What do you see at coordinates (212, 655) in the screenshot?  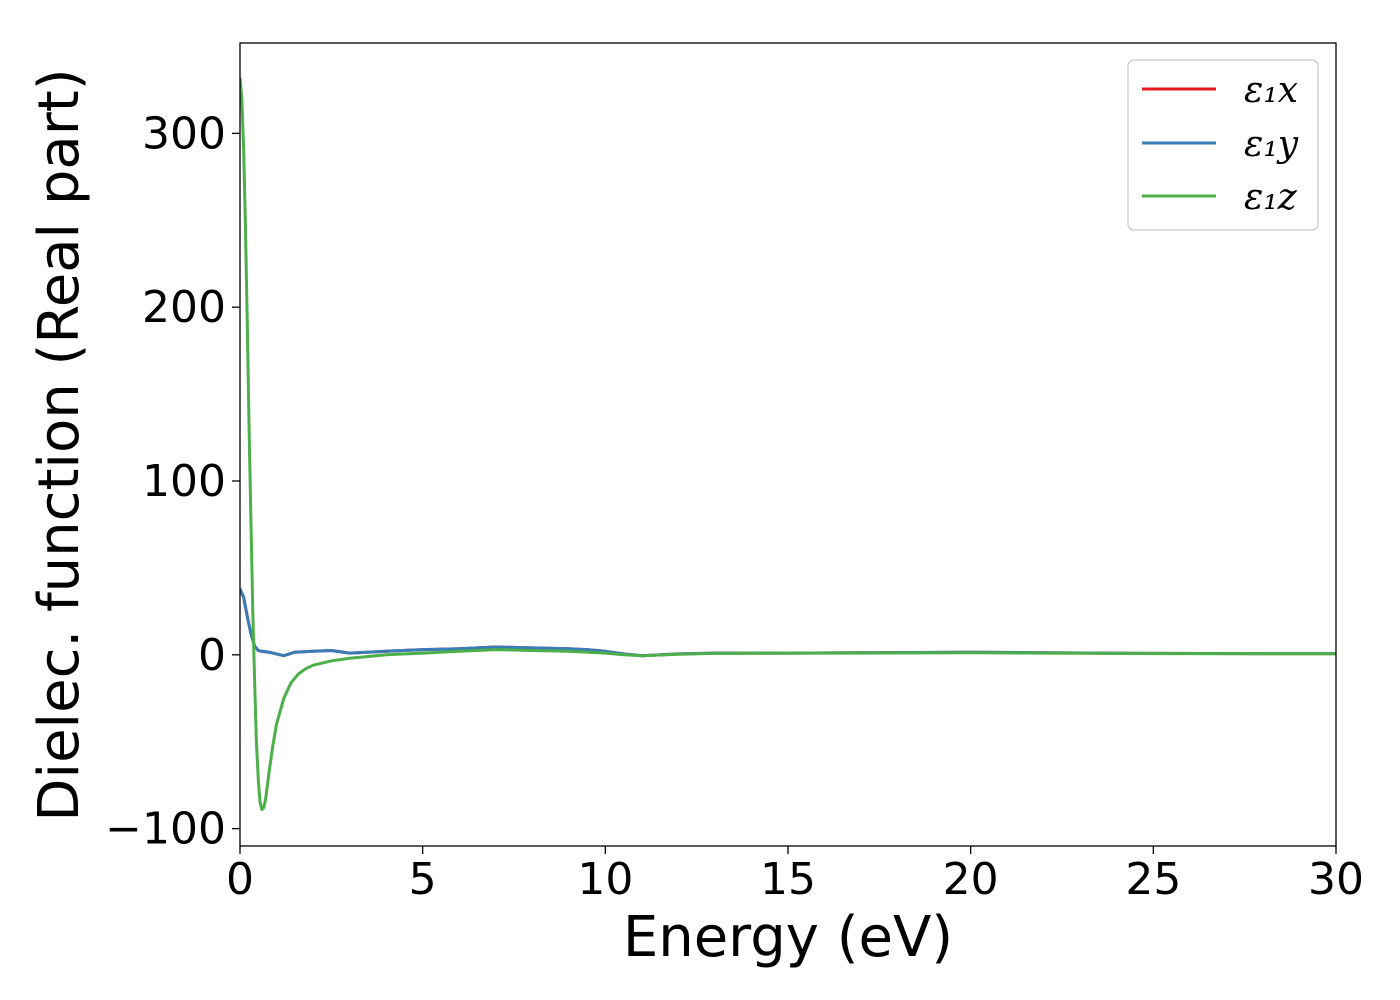 I see `y-tick-label: 0` at bounding box center [212, 655].